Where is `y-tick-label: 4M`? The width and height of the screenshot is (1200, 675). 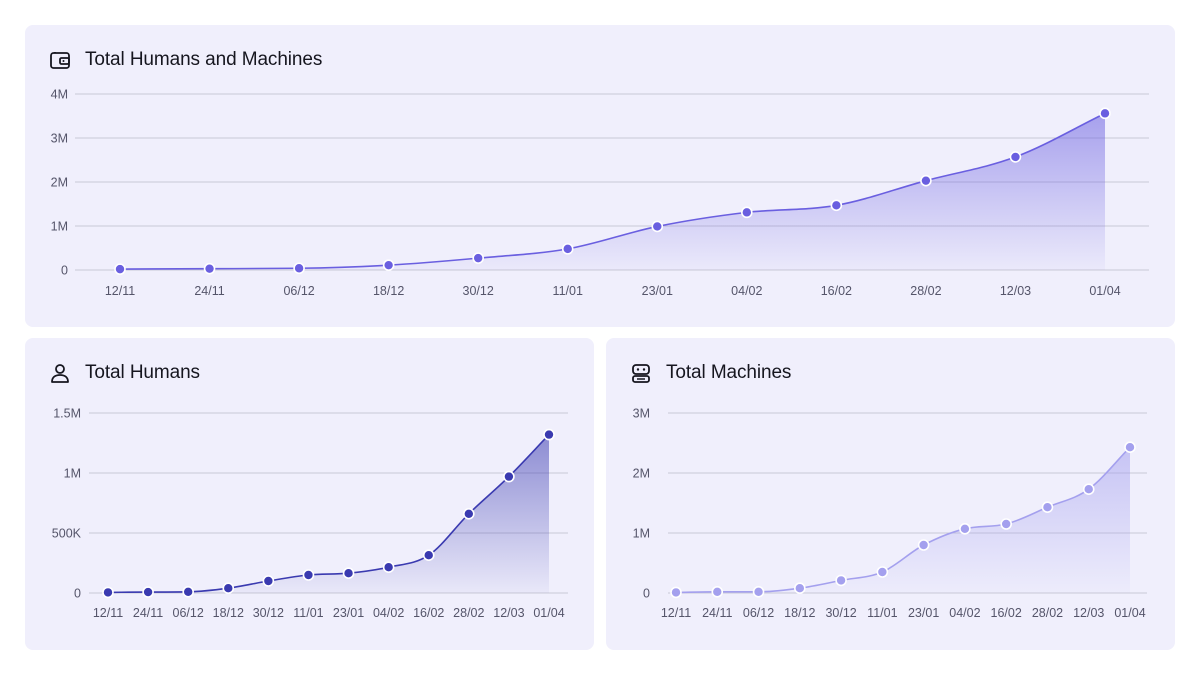 y-tick-label: 4M is located at coordinates (59, 95).